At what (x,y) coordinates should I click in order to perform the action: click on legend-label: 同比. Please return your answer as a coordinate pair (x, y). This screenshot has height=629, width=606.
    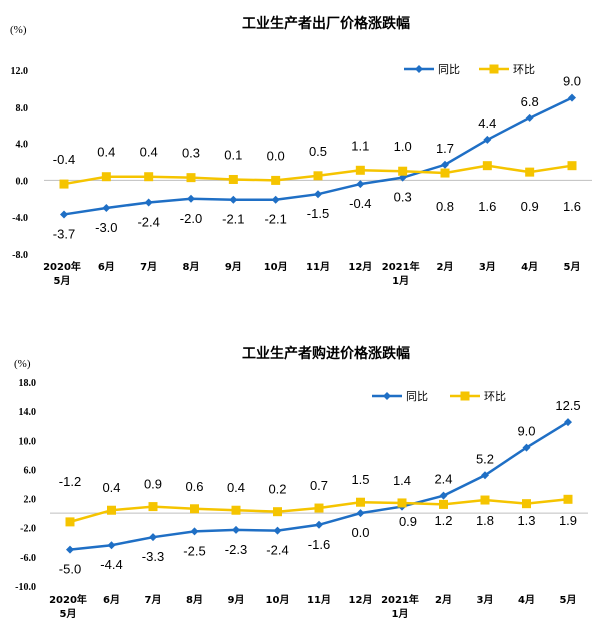
    Looking at the image, I should click on (417, 396).